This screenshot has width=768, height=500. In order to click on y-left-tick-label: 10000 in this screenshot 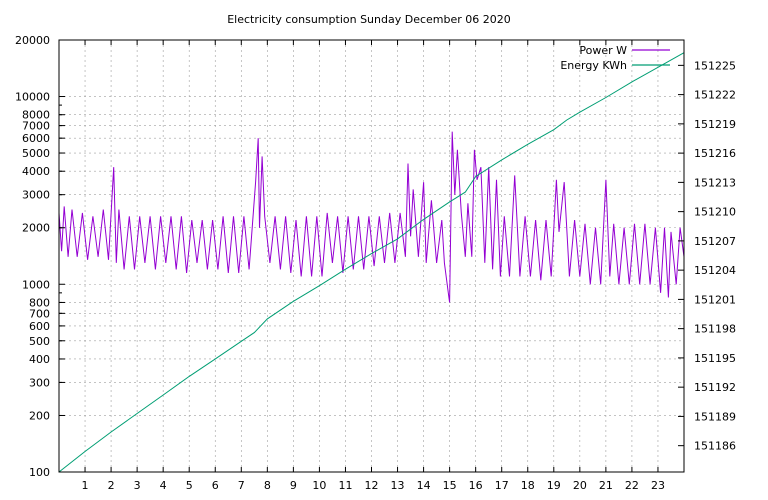, I will do `click(32, 97)`.